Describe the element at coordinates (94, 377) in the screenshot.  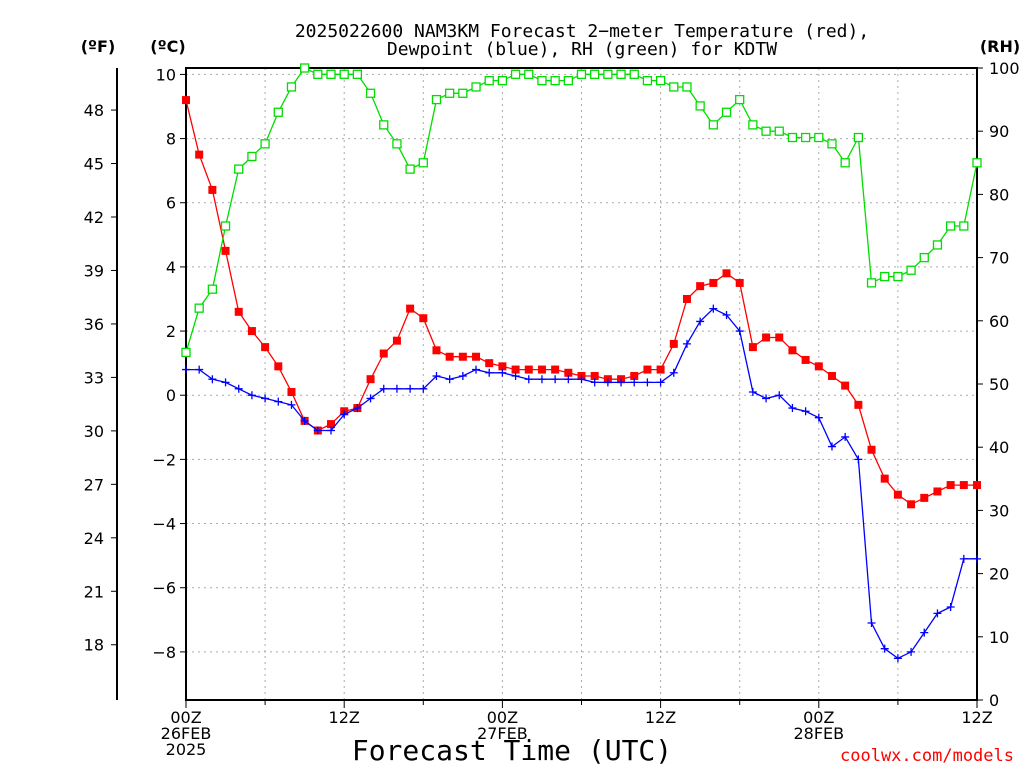
I see `fahrenheit-tick-label: 33` at that location.